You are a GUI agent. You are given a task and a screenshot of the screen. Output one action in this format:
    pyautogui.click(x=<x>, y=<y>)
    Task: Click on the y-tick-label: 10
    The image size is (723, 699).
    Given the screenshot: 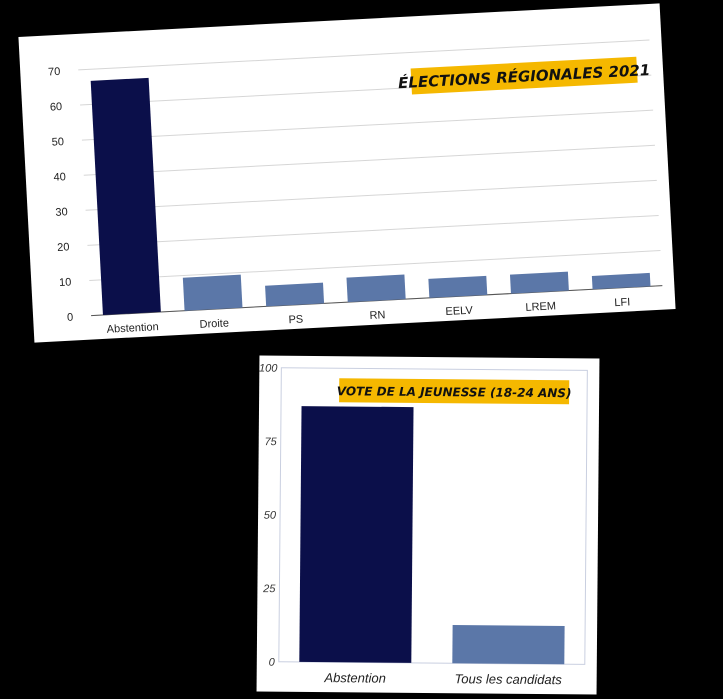 What is the action you would take?
    pyautogui.click(x=65, y=282)
    